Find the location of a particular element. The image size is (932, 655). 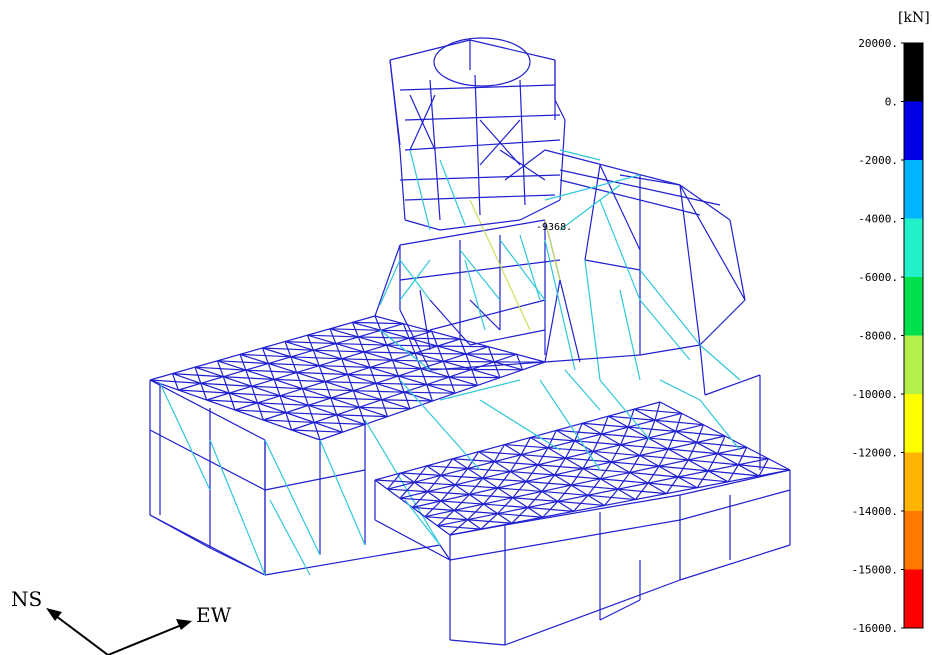

tower-cap-ring is located at coordinates (482, 62).